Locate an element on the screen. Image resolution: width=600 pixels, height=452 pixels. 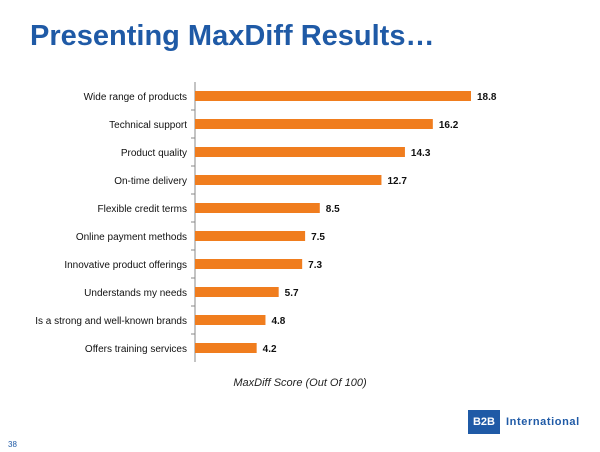
company-logo: B2B International is located at coordinates (524, 422).